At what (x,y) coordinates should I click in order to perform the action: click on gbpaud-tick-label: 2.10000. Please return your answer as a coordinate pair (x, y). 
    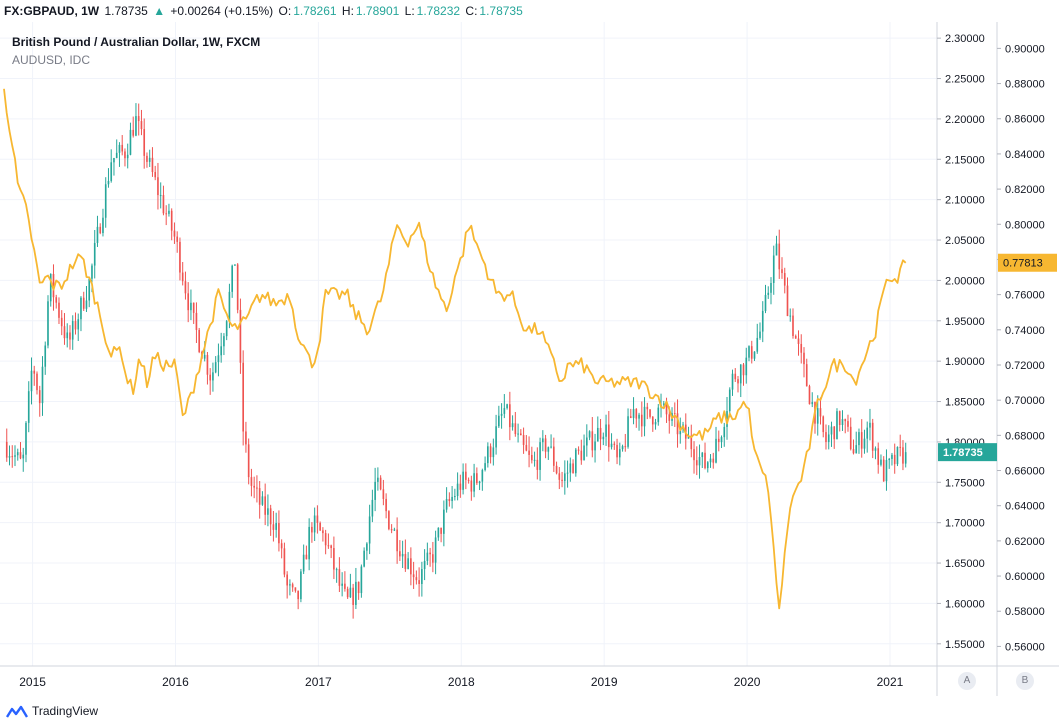
    Looking at the image, I should click on (965, 201).